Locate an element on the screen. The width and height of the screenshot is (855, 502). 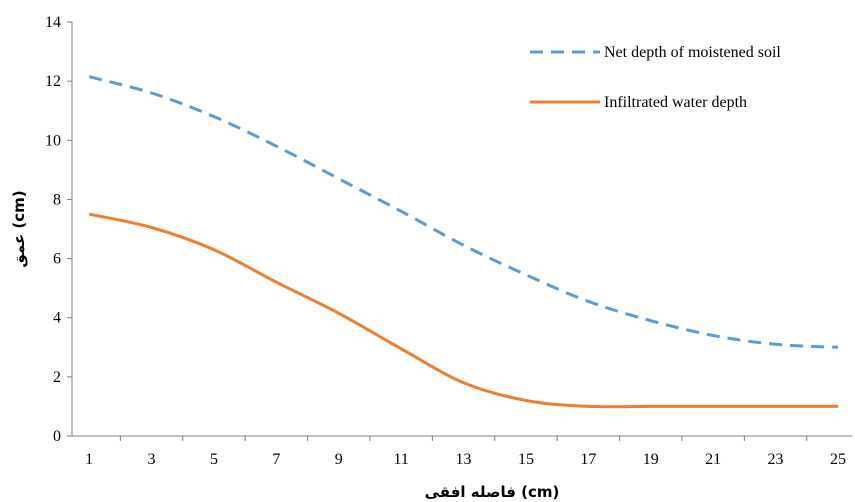
x-tick-label: 15 is located at coordinates (526, 459).